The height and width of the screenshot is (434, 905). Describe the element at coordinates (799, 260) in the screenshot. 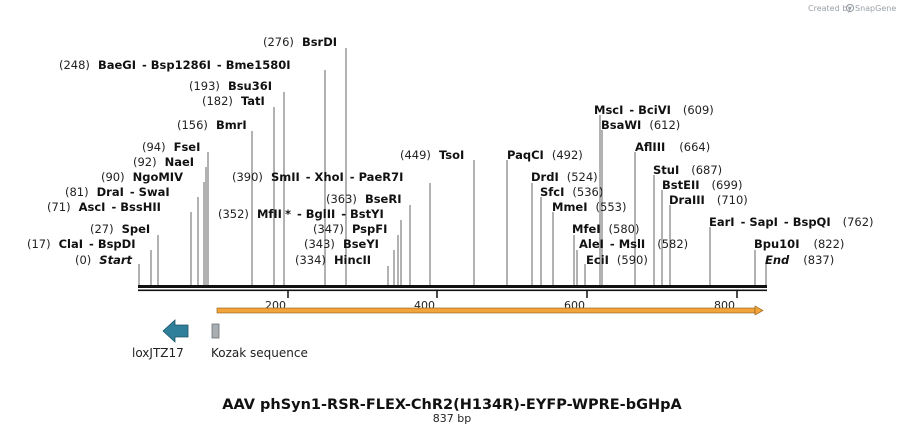

I see `site-end: End (837)` at that location.